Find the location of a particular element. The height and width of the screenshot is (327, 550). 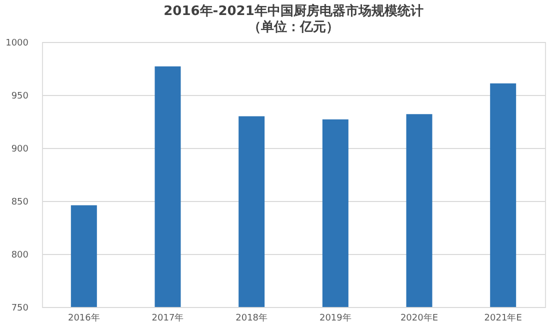

y-tick-label: 800 is located at coordinates (20, 255).